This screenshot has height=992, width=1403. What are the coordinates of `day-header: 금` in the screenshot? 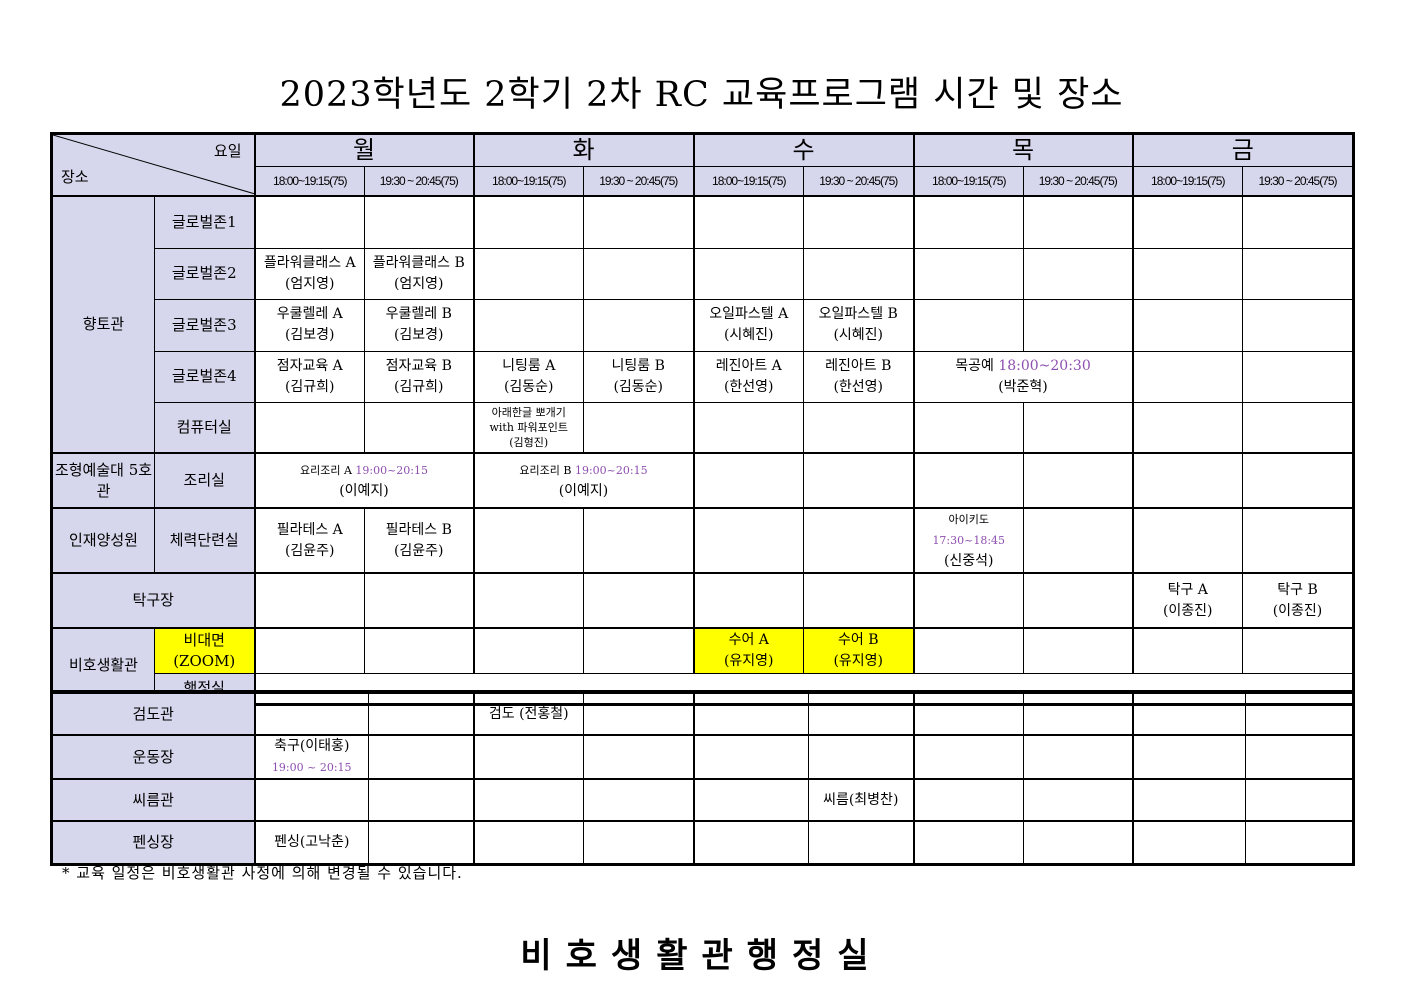 It's located at (1242, 150).